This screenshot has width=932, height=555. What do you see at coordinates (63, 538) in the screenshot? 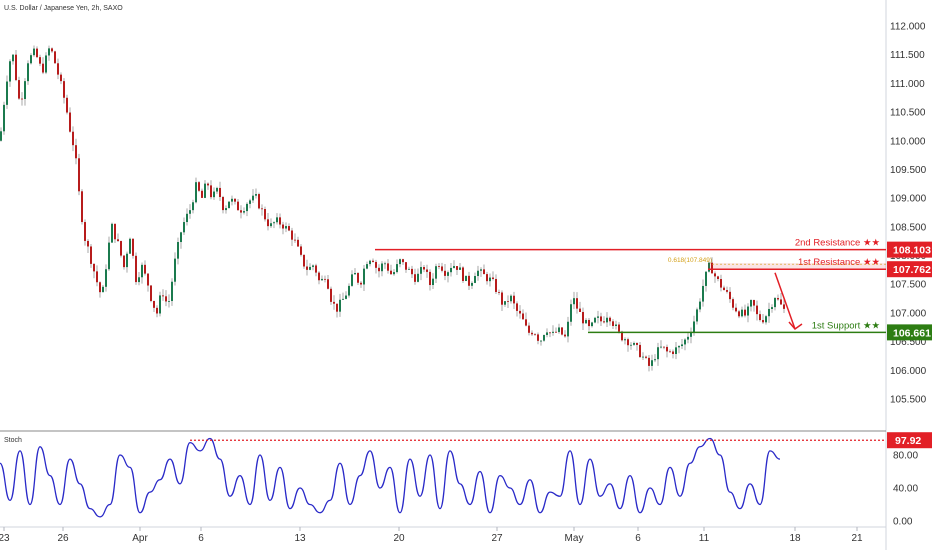
I see `time-tick-label: 26` at bounding box center [63, 538].